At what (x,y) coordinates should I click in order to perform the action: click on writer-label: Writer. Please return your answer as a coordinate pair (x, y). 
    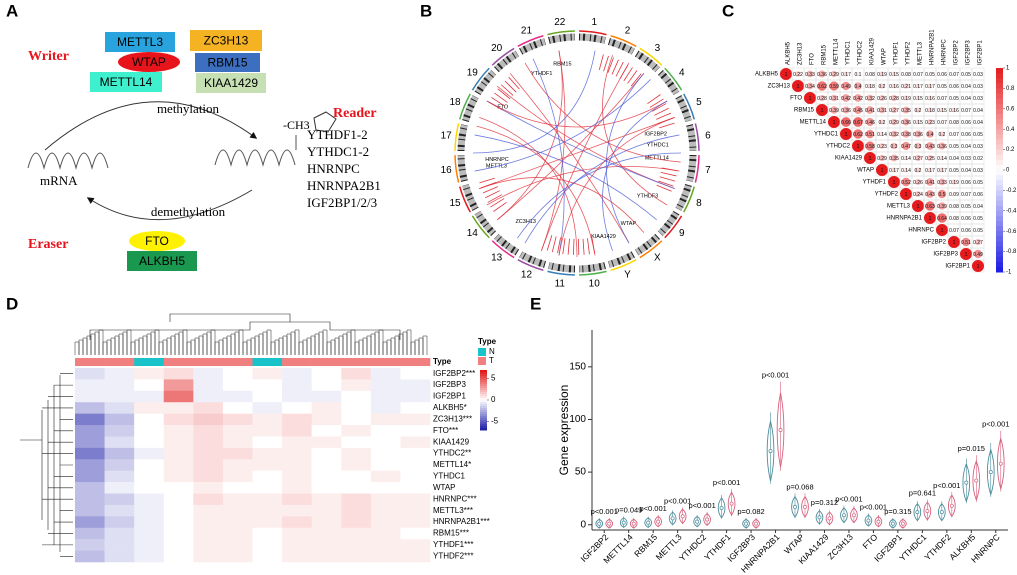
    Looking at the image, I should click on (48, 56).